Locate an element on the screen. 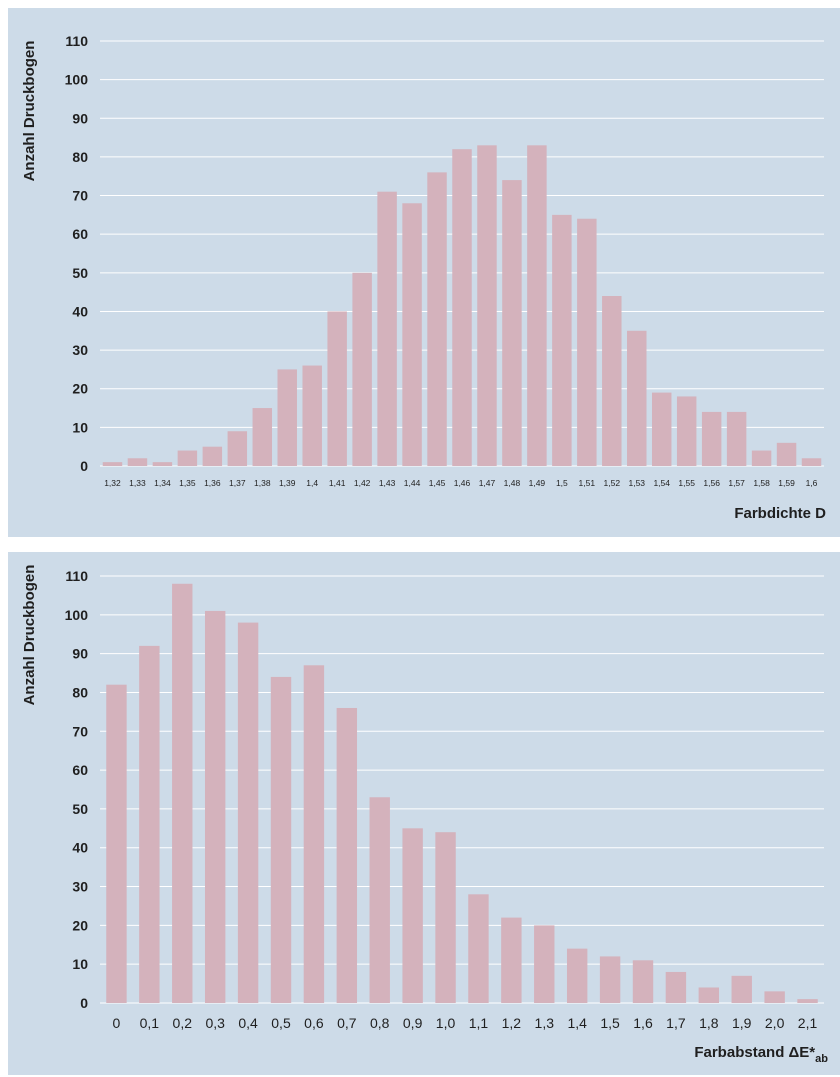 The width and height of the screenshot is (840, 1077). x-tick-label: 1,59 is located at coordinates (786, 483).